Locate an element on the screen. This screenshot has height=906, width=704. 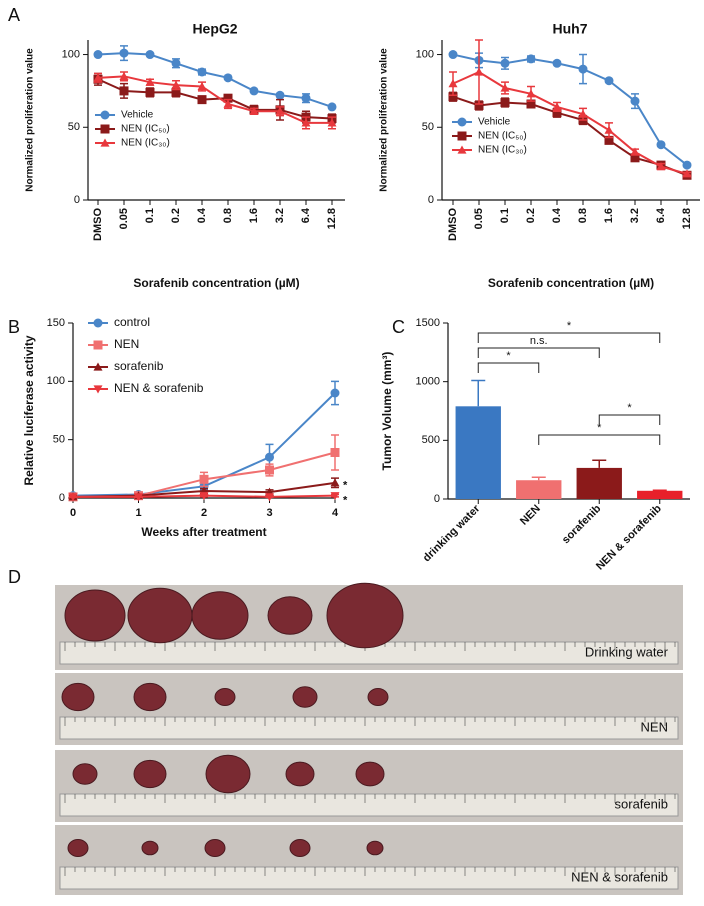
photo-label: Drinking water is located at coordinates (627, 651).